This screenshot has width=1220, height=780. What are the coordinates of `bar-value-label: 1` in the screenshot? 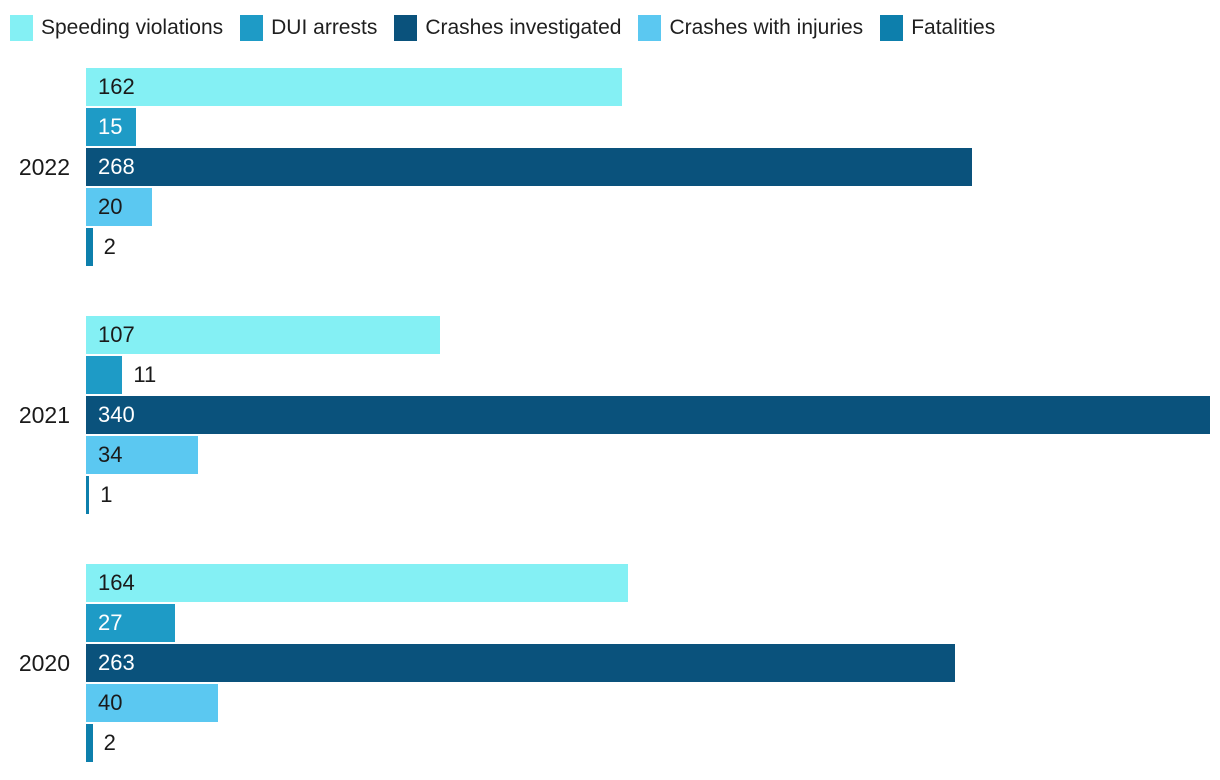 It's located at (106, 494).